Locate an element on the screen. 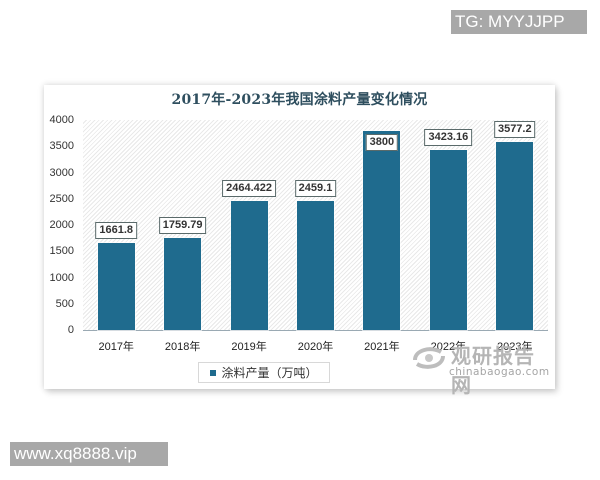 Image resolution: width=600 pixels, height=480 pixels. legend-label: 涂料产量（万吨） is located at coordinates (269, 373).